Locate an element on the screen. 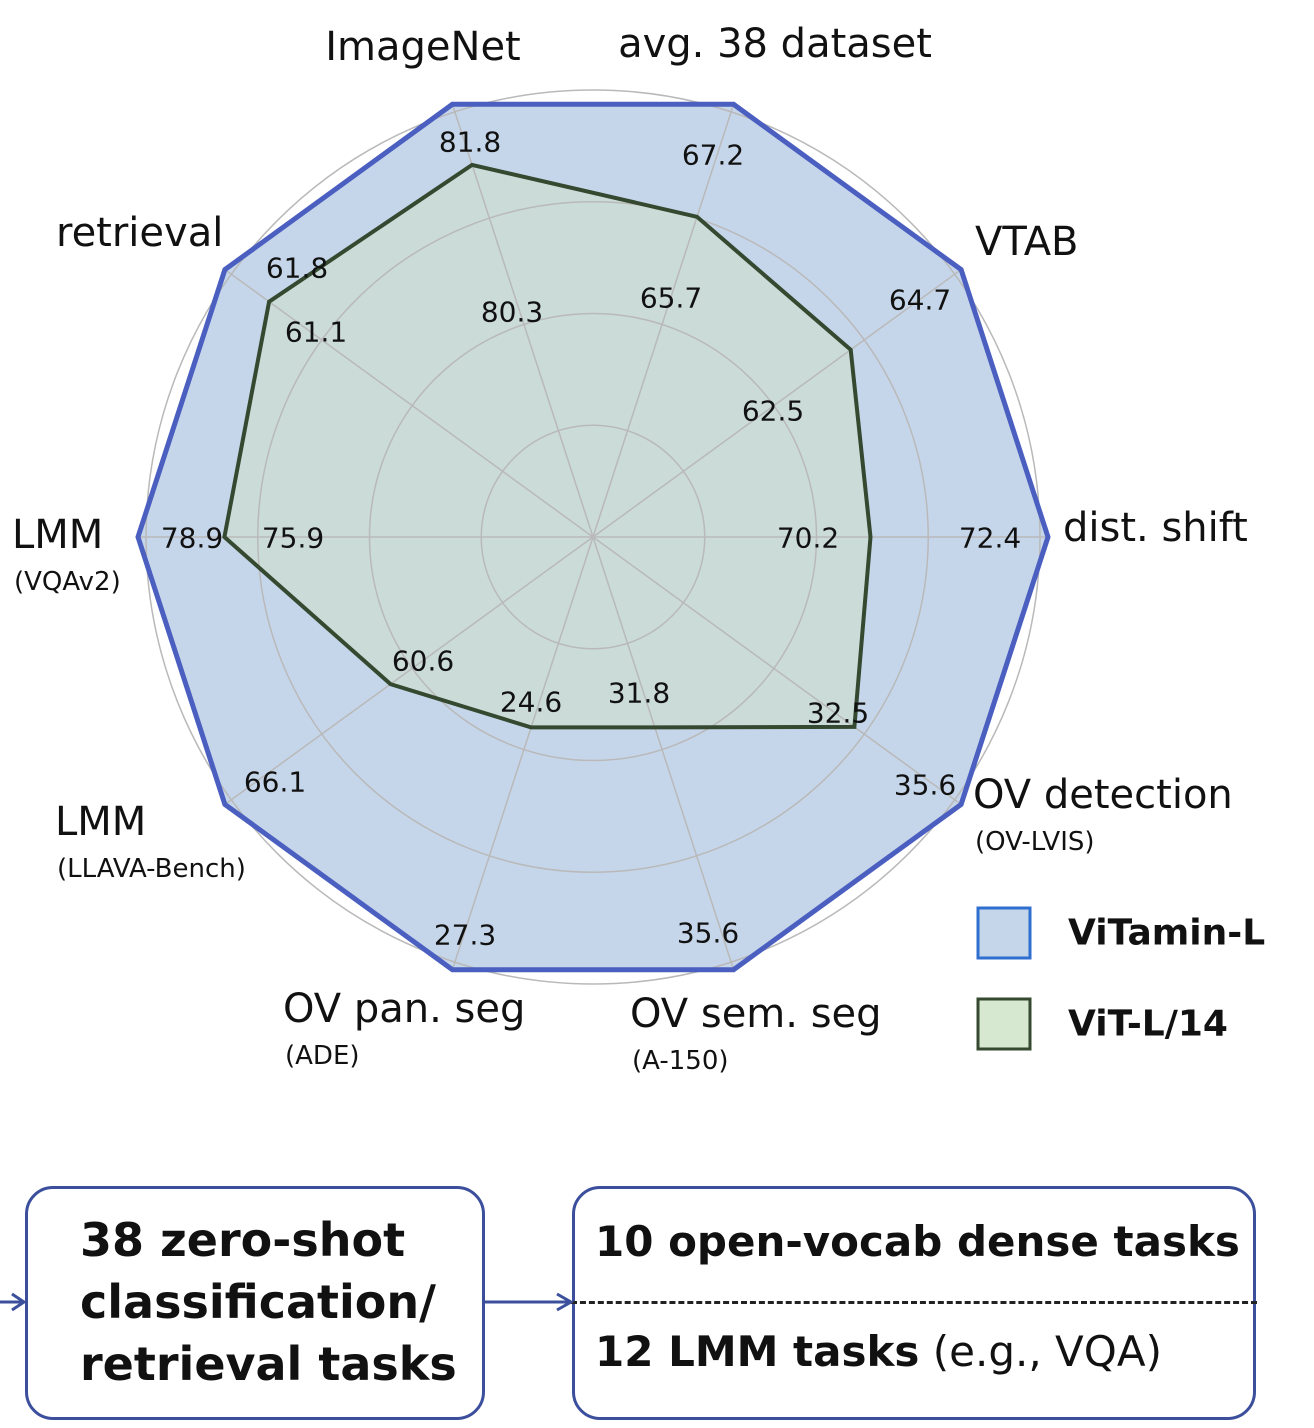  legend-label-0: ViTamin-L is located at coordinates (1166, 933).